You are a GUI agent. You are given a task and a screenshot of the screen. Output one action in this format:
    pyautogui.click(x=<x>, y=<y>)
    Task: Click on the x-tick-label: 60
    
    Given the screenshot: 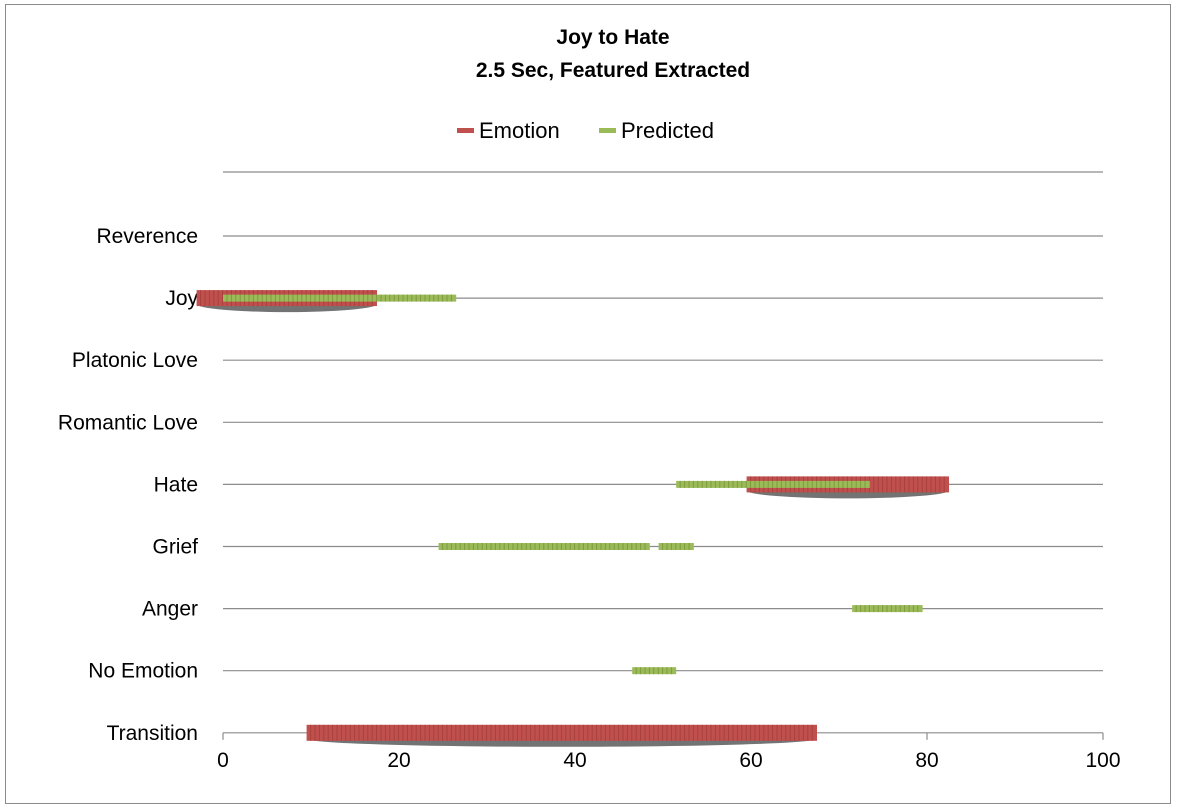 What is the action you would take?
    pyautogui.click(x=750, y=760)
    